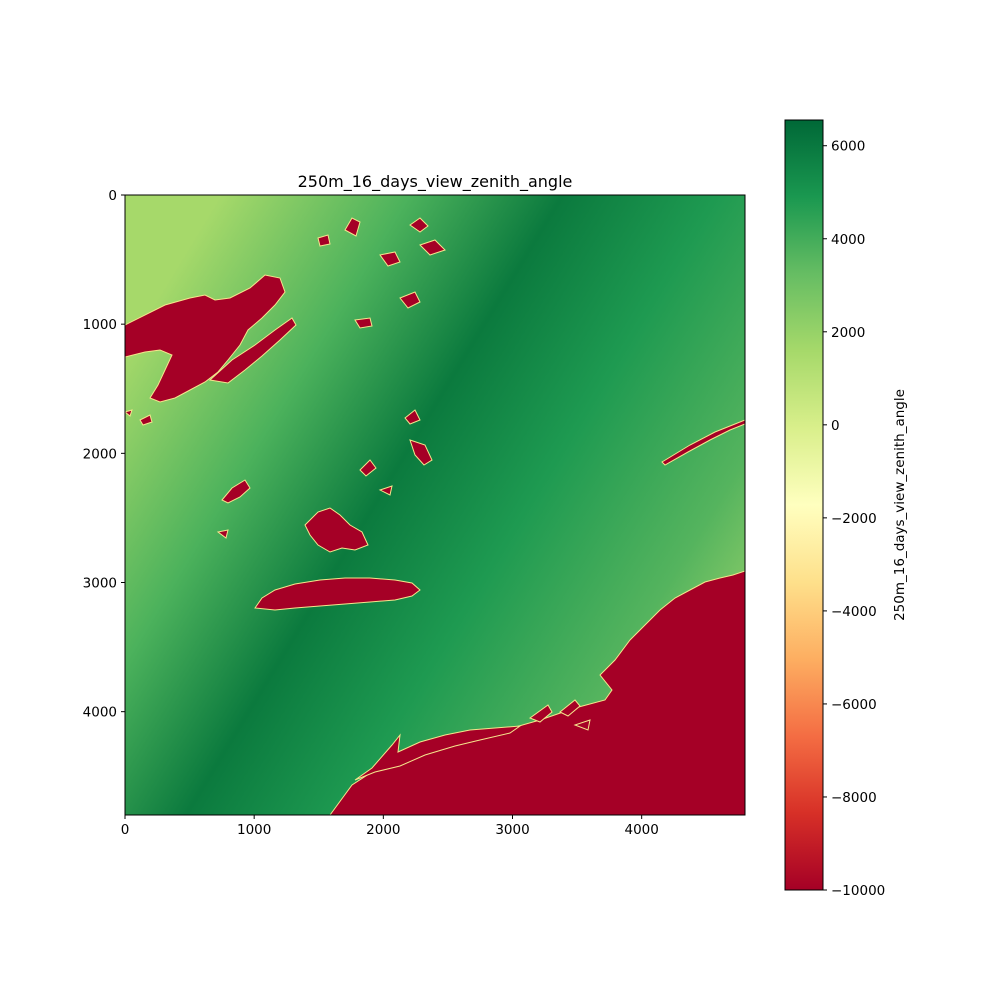 The height and width of the screenshot is (1000, 1000). I want to click on colorbar-tick-label: 6000, so click(848, 147).